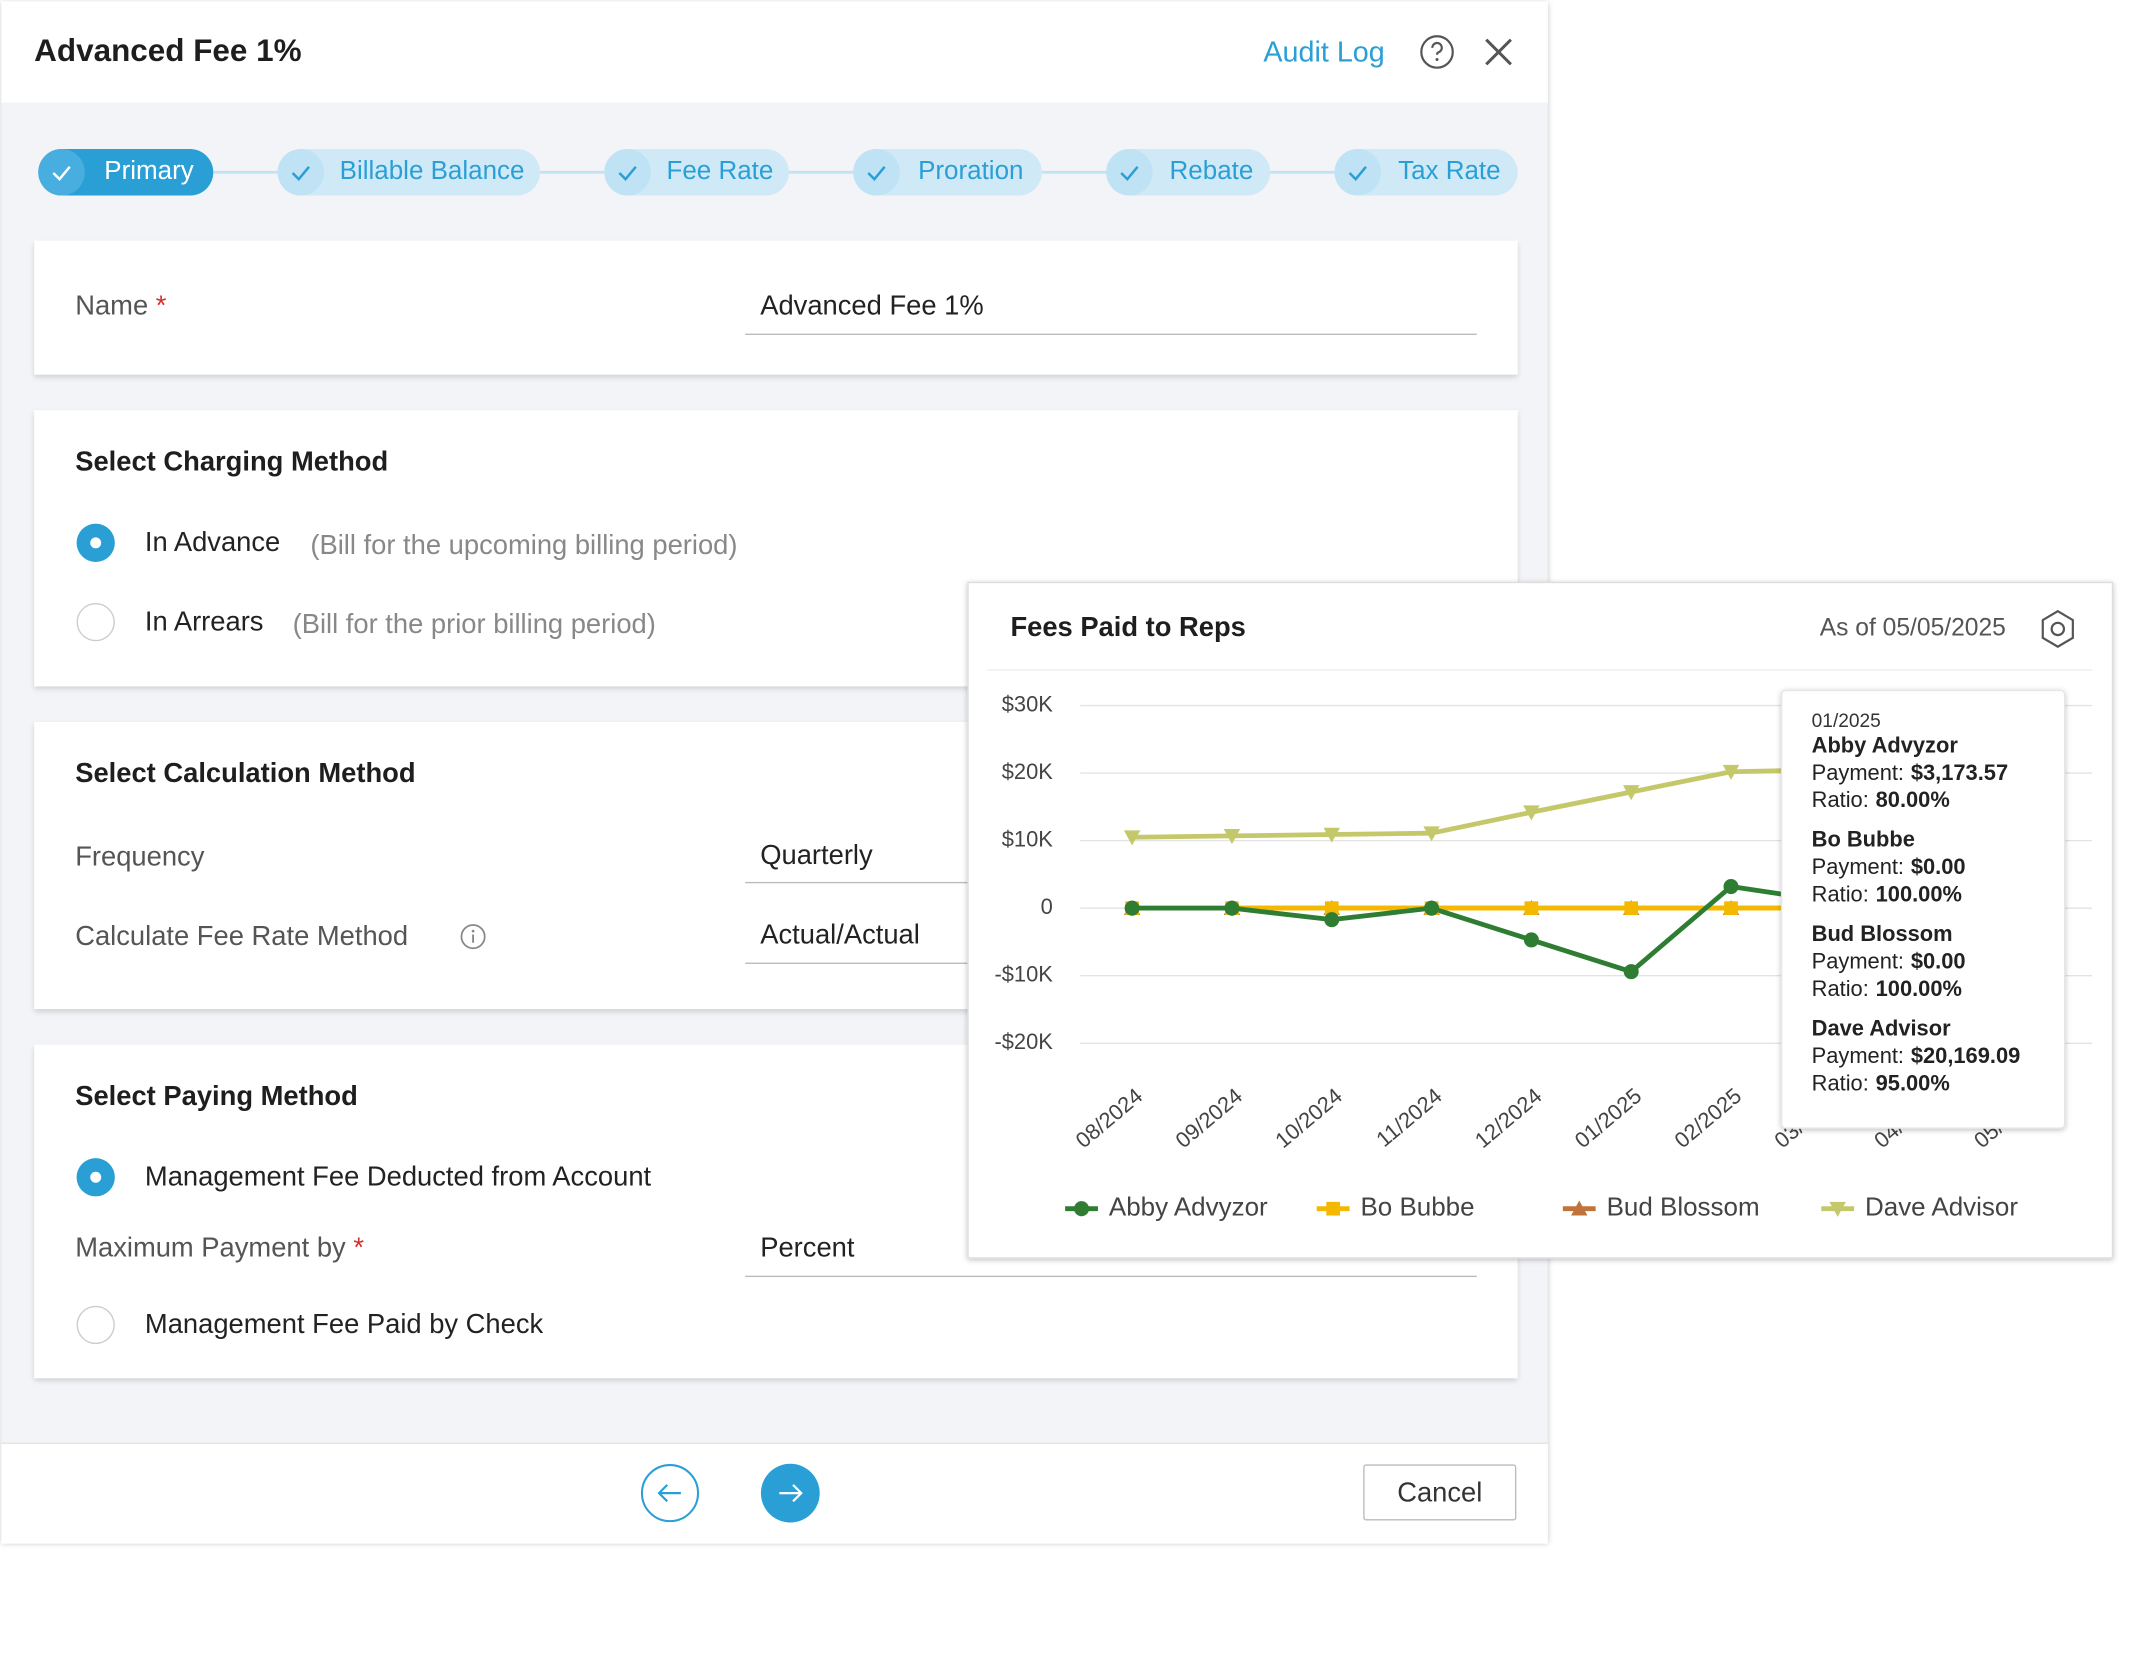 This screenshot has height=1668, width=2133. I want to click on settings-icon, so click(2057, 629).